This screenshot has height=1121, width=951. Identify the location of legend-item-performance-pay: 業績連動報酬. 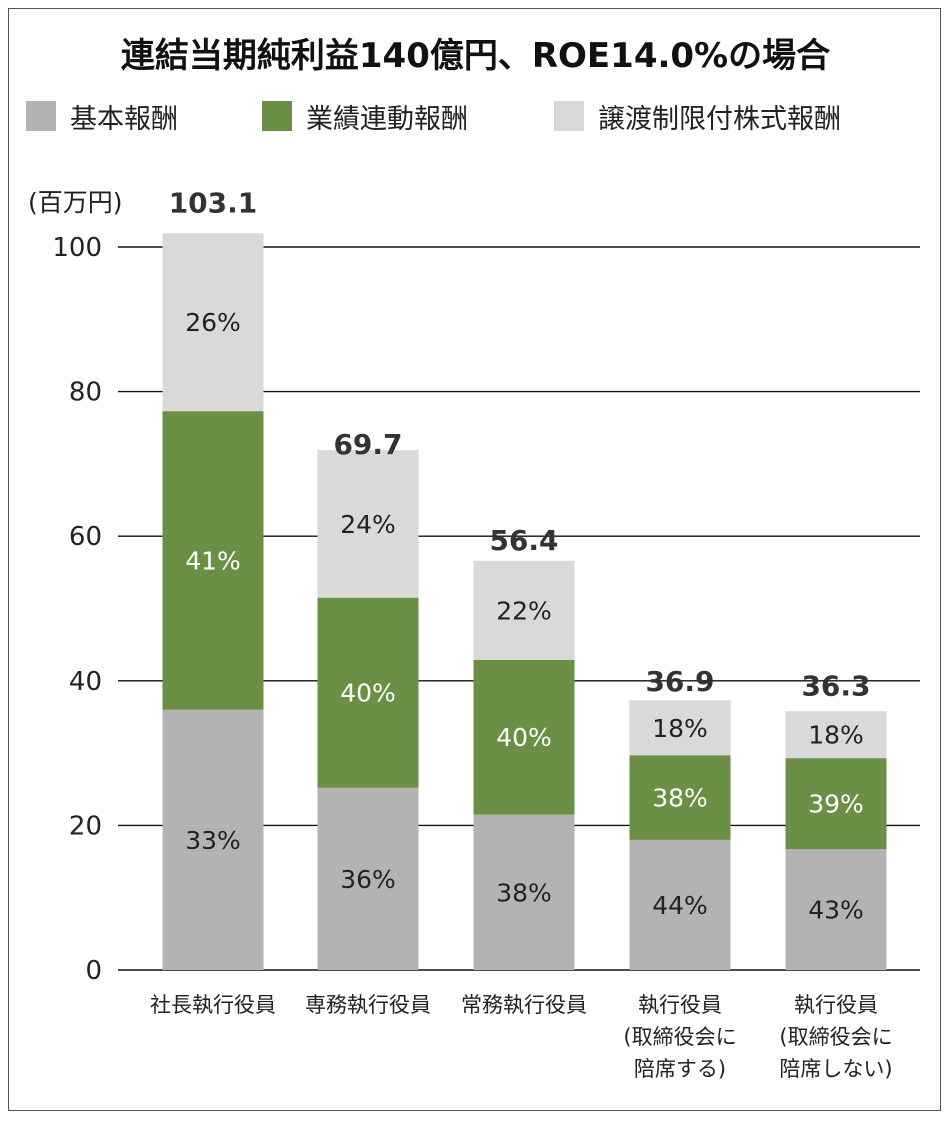
(365, 116).